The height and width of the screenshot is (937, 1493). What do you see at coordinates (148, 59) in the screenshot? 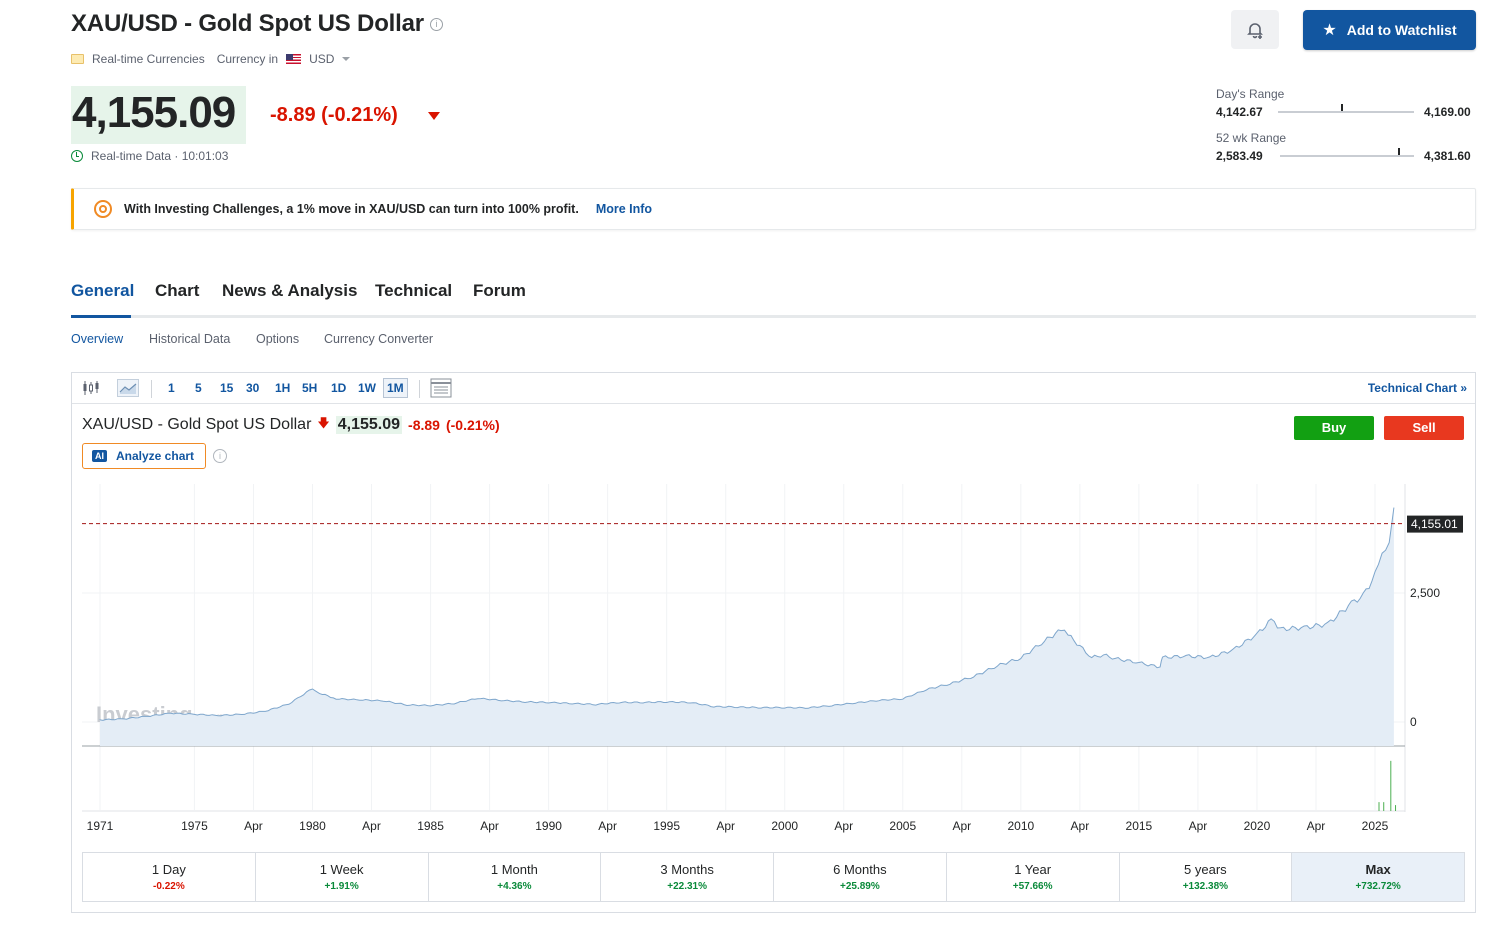
I see `category-link: Real-time Currencies` at bounding box center [148, 59].